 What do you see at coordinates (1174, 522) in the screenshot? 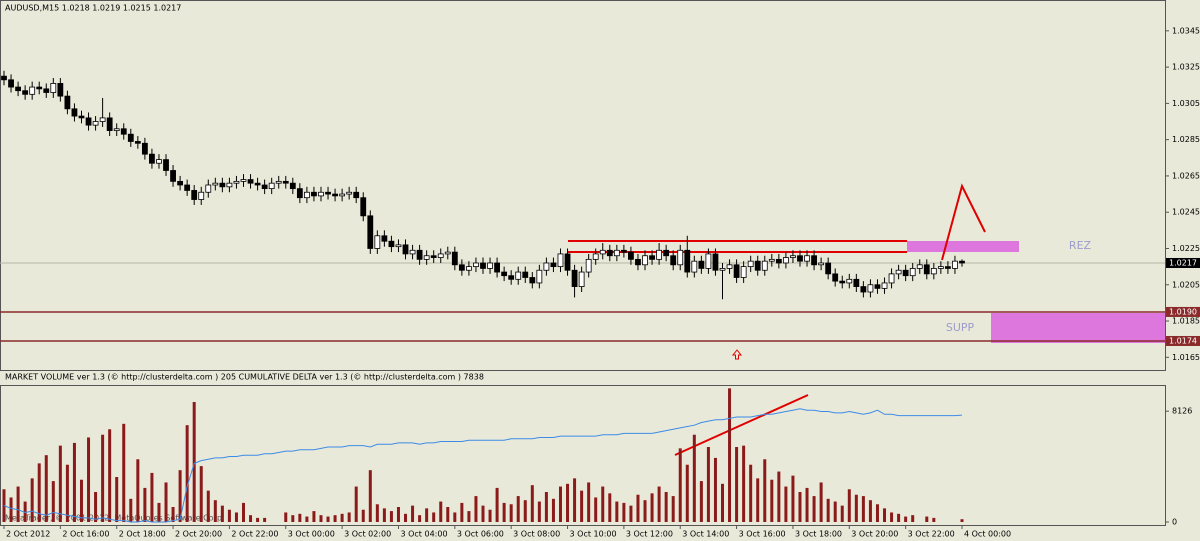
I see `y-tick-label: 0` at bounding box center [1174, 522].